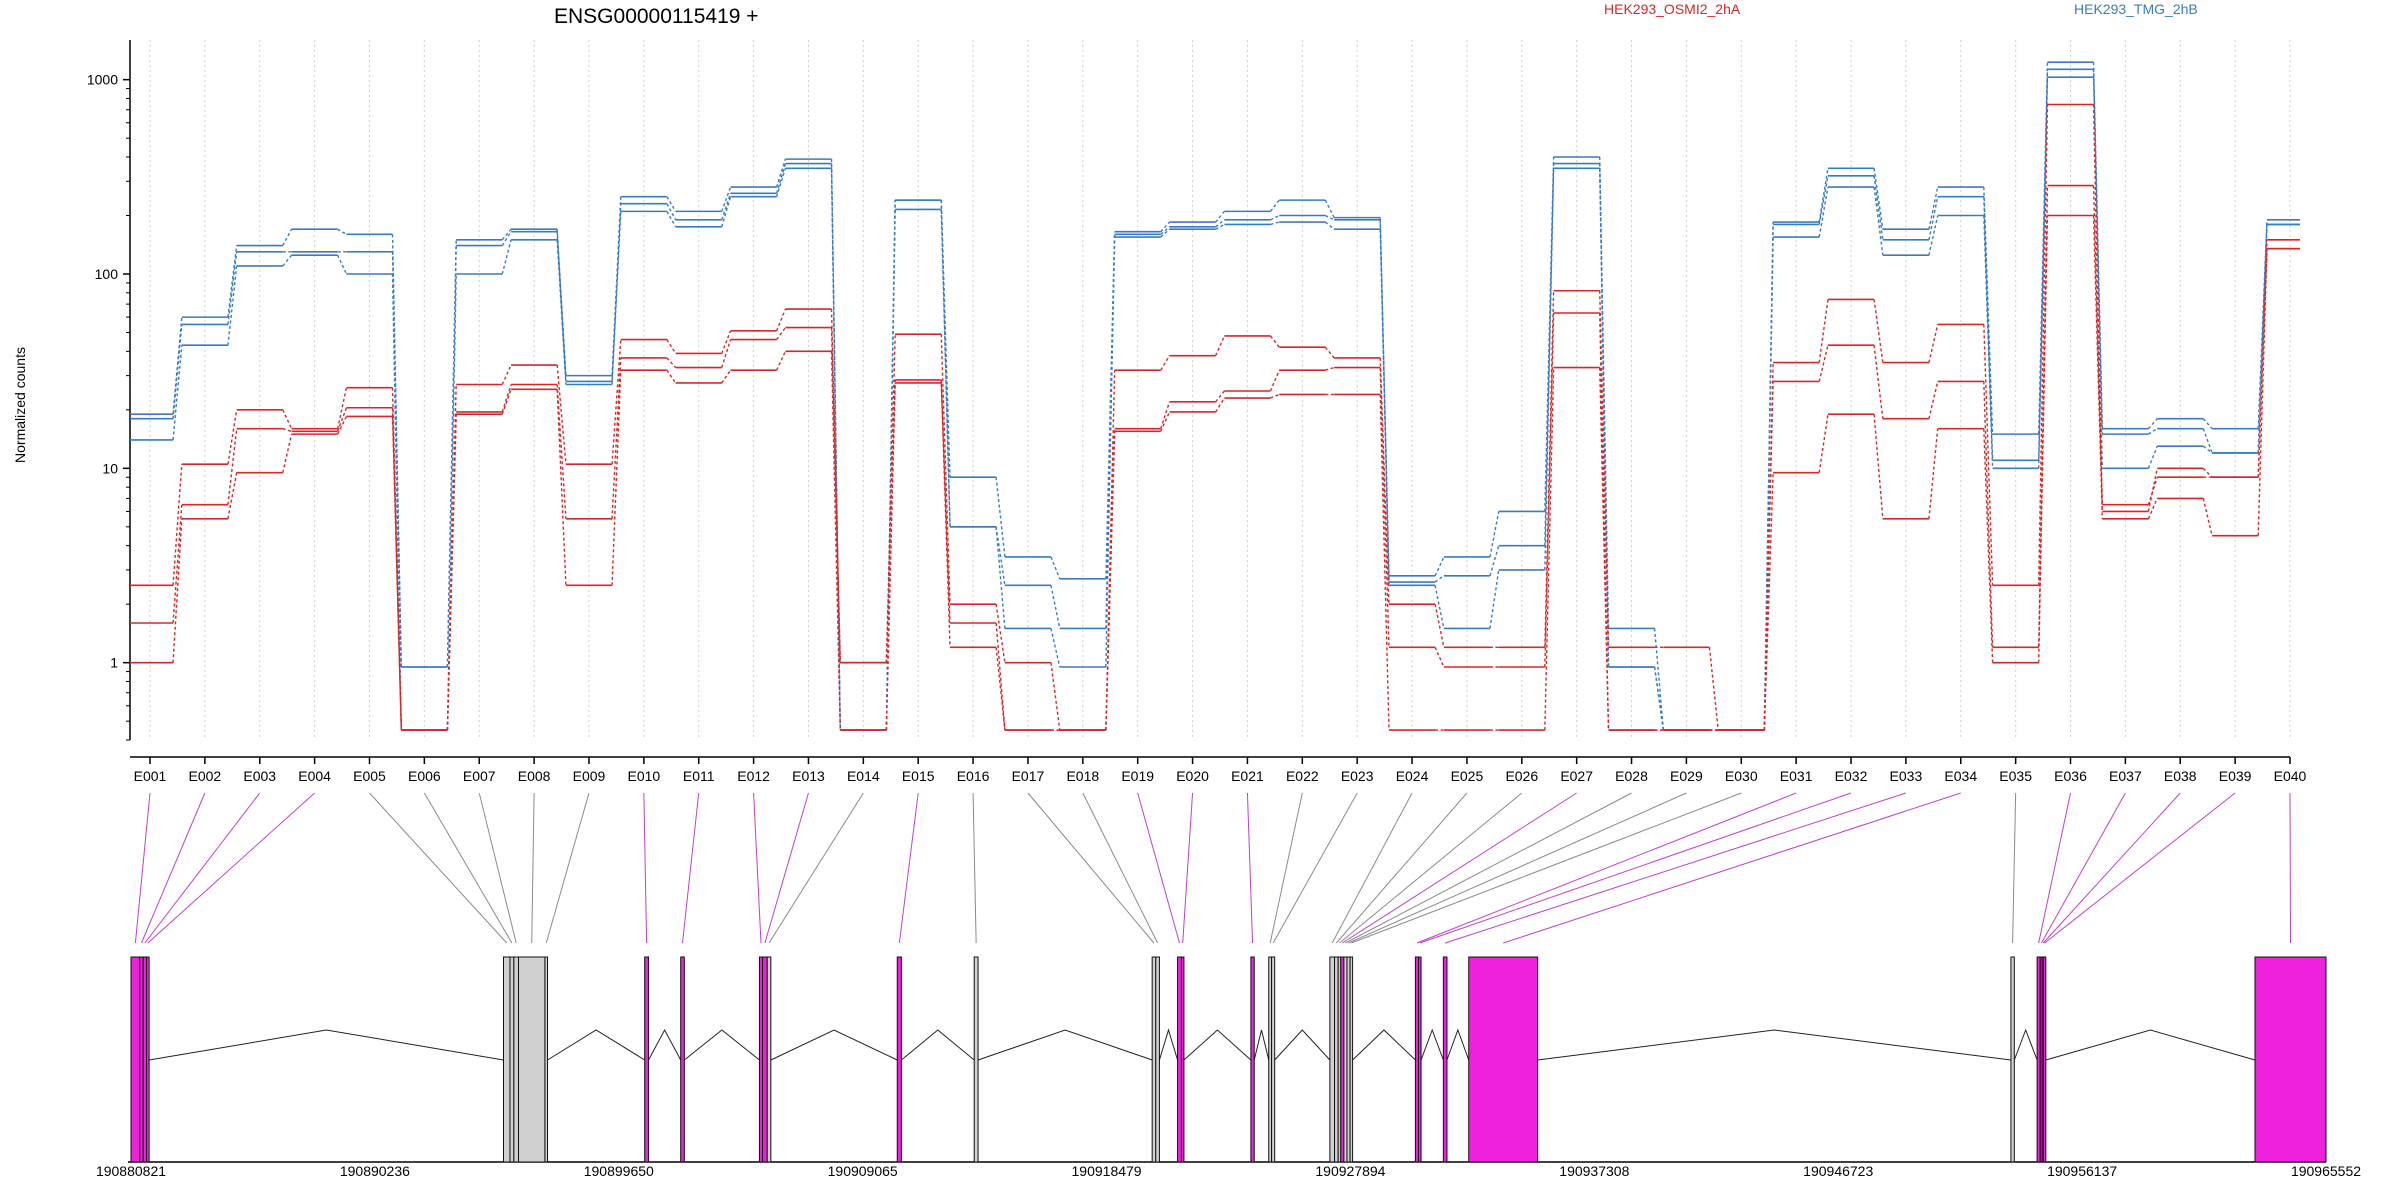 This screenshot has height=1200, width=2400. I want to click on x-tick-label: E008, so click(534, 776).